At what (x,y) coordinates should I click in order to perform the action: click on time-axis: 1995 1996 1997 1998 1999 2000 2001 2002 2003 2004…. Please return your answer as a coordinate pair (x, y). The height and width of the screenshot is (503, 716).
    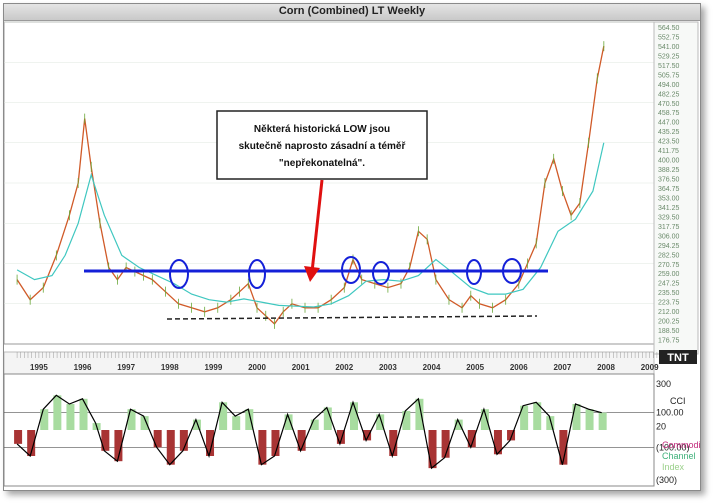
    Looking at the image, I should click on (336, 363).